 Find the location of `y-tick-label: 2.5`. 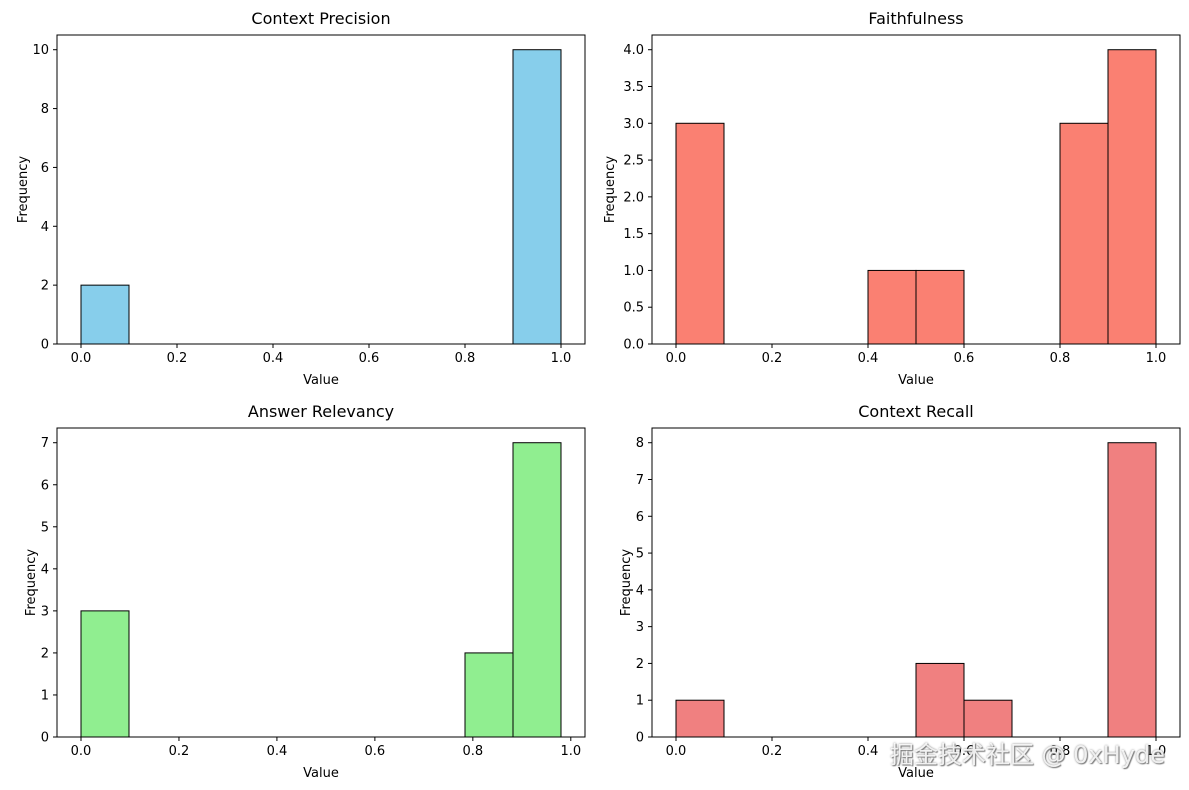

y-tick-label: 2.5 is located at coordinates (633, 161).